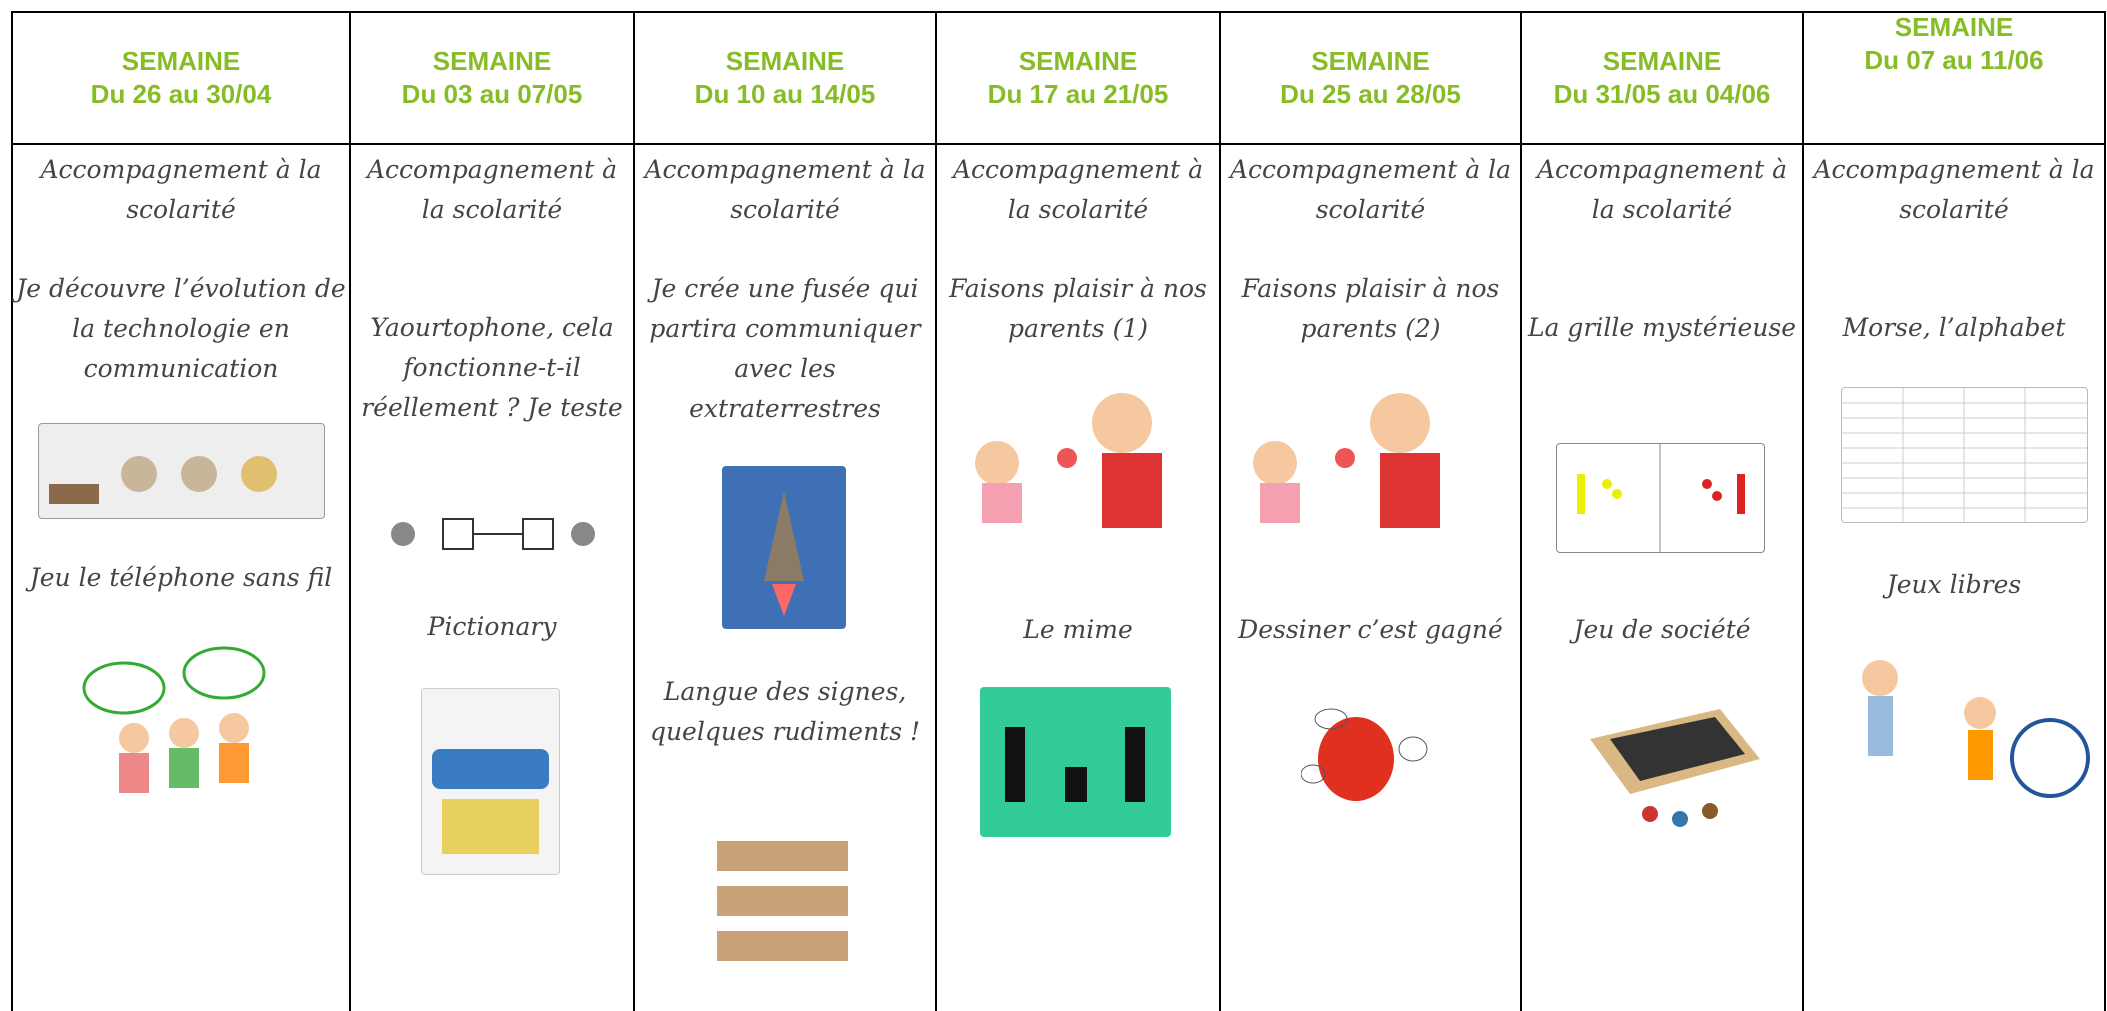  Describe the element at coordinates (1662, 629) in the screenshot. I see `activity: Jeu de société` at that location.